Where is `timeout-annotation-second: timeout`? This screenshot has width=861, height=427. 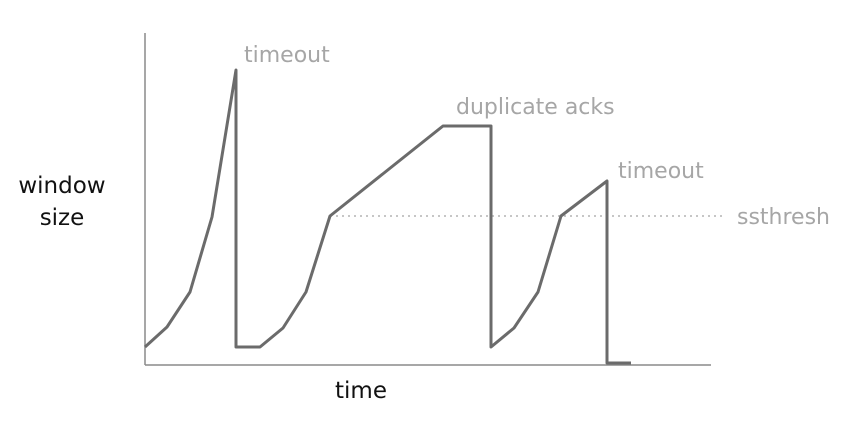
timeout-annotation-second: timeout is located at coordinates (661, 171).